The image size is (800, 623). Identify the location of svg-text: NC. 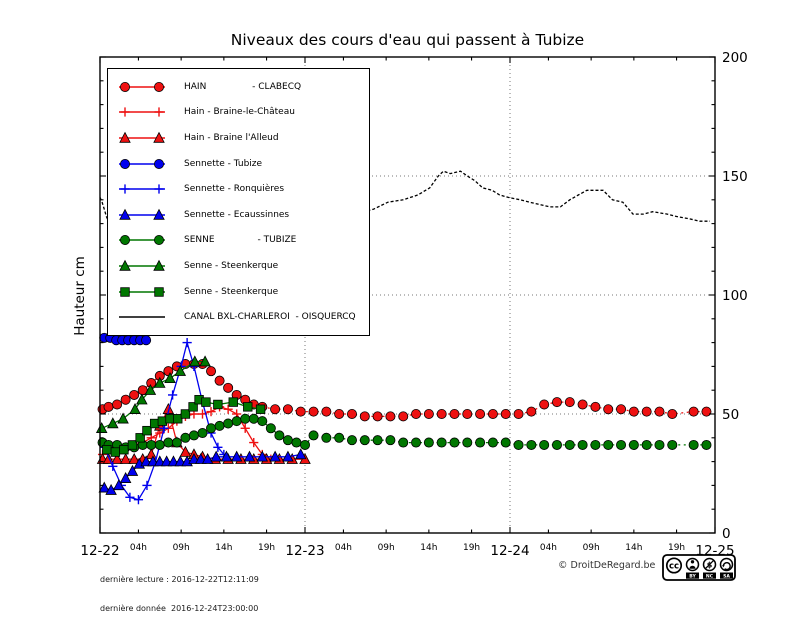
(710, 576).